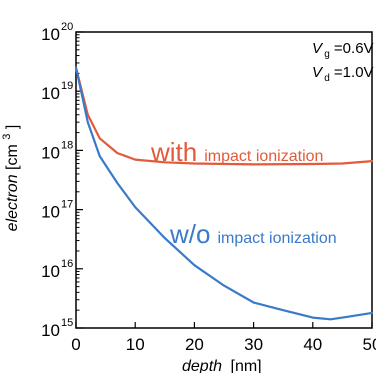 The image size is (376, 373). Describe the element at coordinates (67, 264) in the screenshot. I see `y-tick-exponent: 16` at that location.